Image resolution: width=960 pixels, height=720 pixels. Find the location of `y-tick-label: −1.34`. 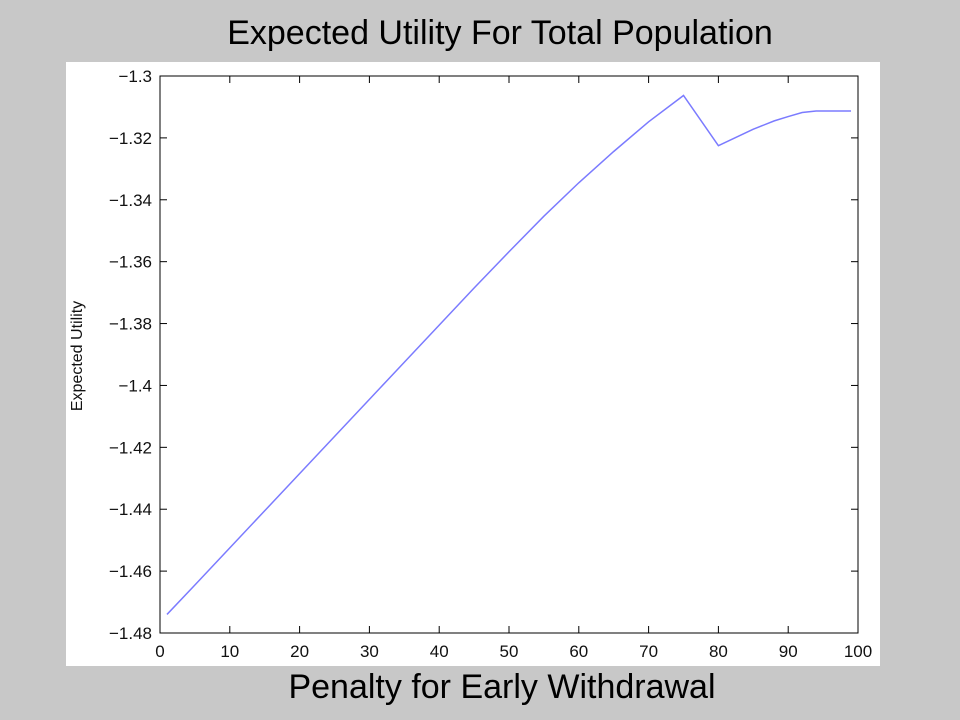

y-tick-label: −1.34 is located at coordinates (130, 200).